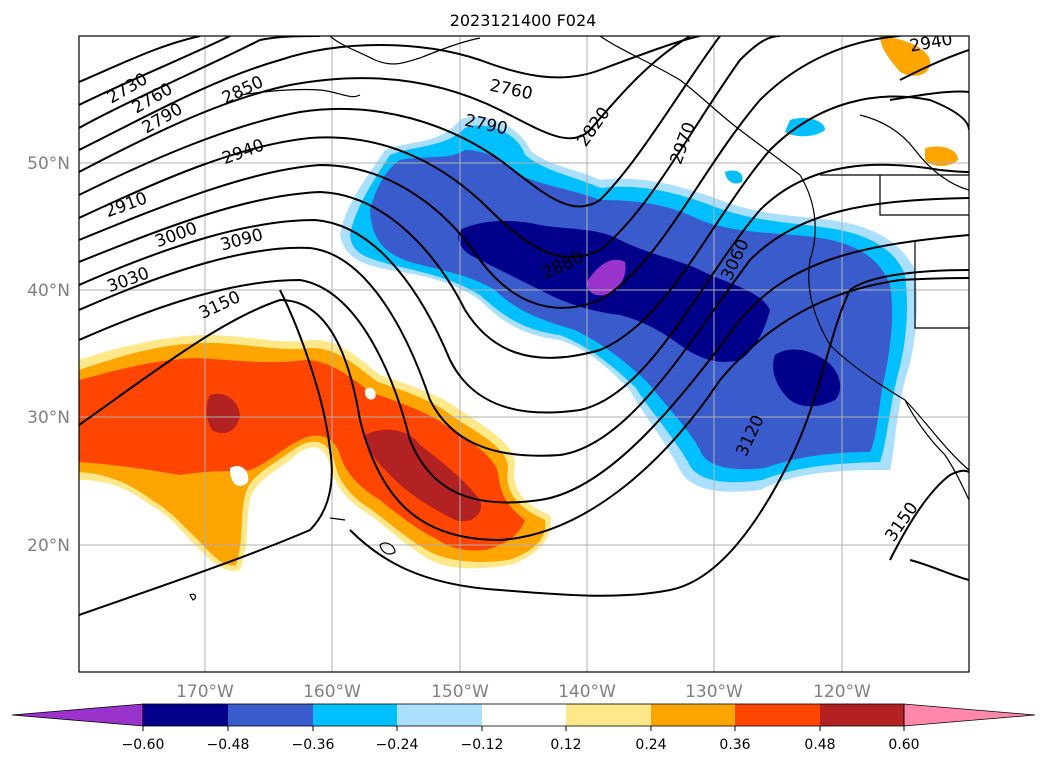 The height and width of the screenshot is (765, 1047). I want to click on lon-label: 160°W, so click(332, 692).